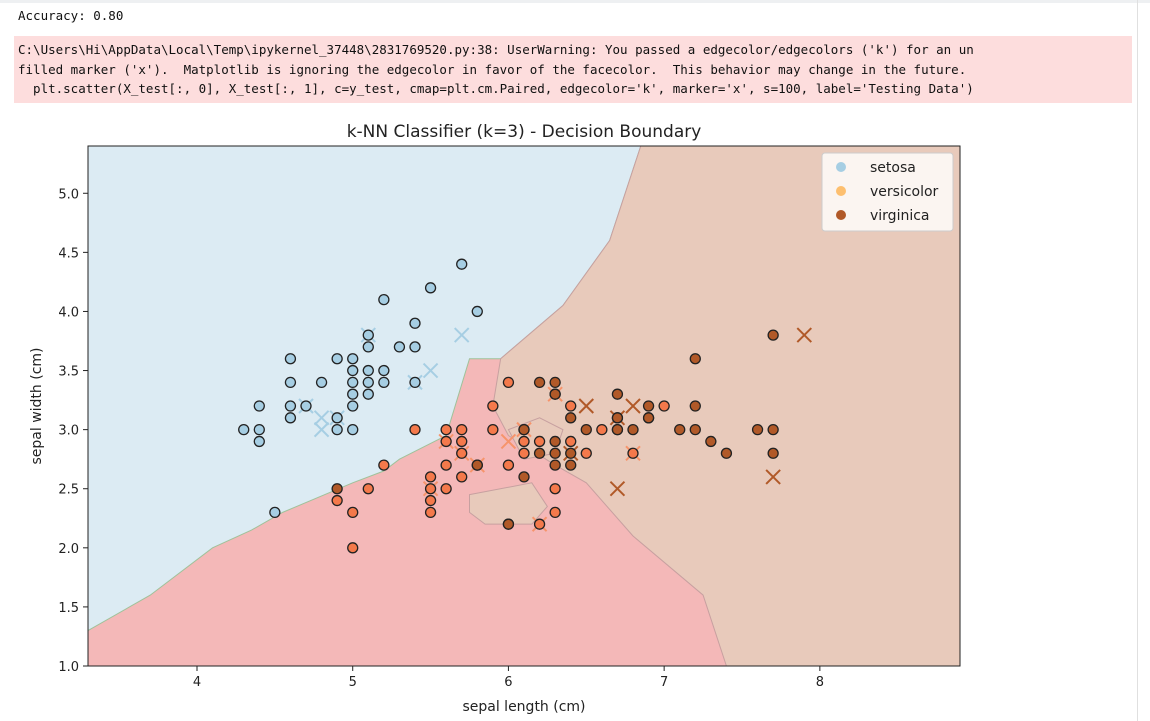  I want to click on y-tick-label: 3.5, so click(68, 372).